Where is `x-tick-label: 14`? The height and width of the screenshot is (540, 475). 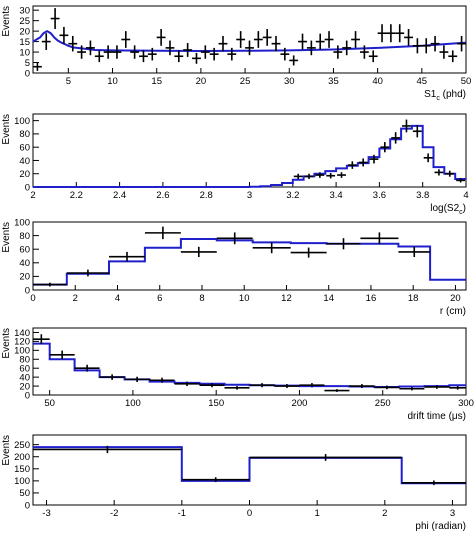
x-tick-label: 14 is located at coordinates (328, 298).